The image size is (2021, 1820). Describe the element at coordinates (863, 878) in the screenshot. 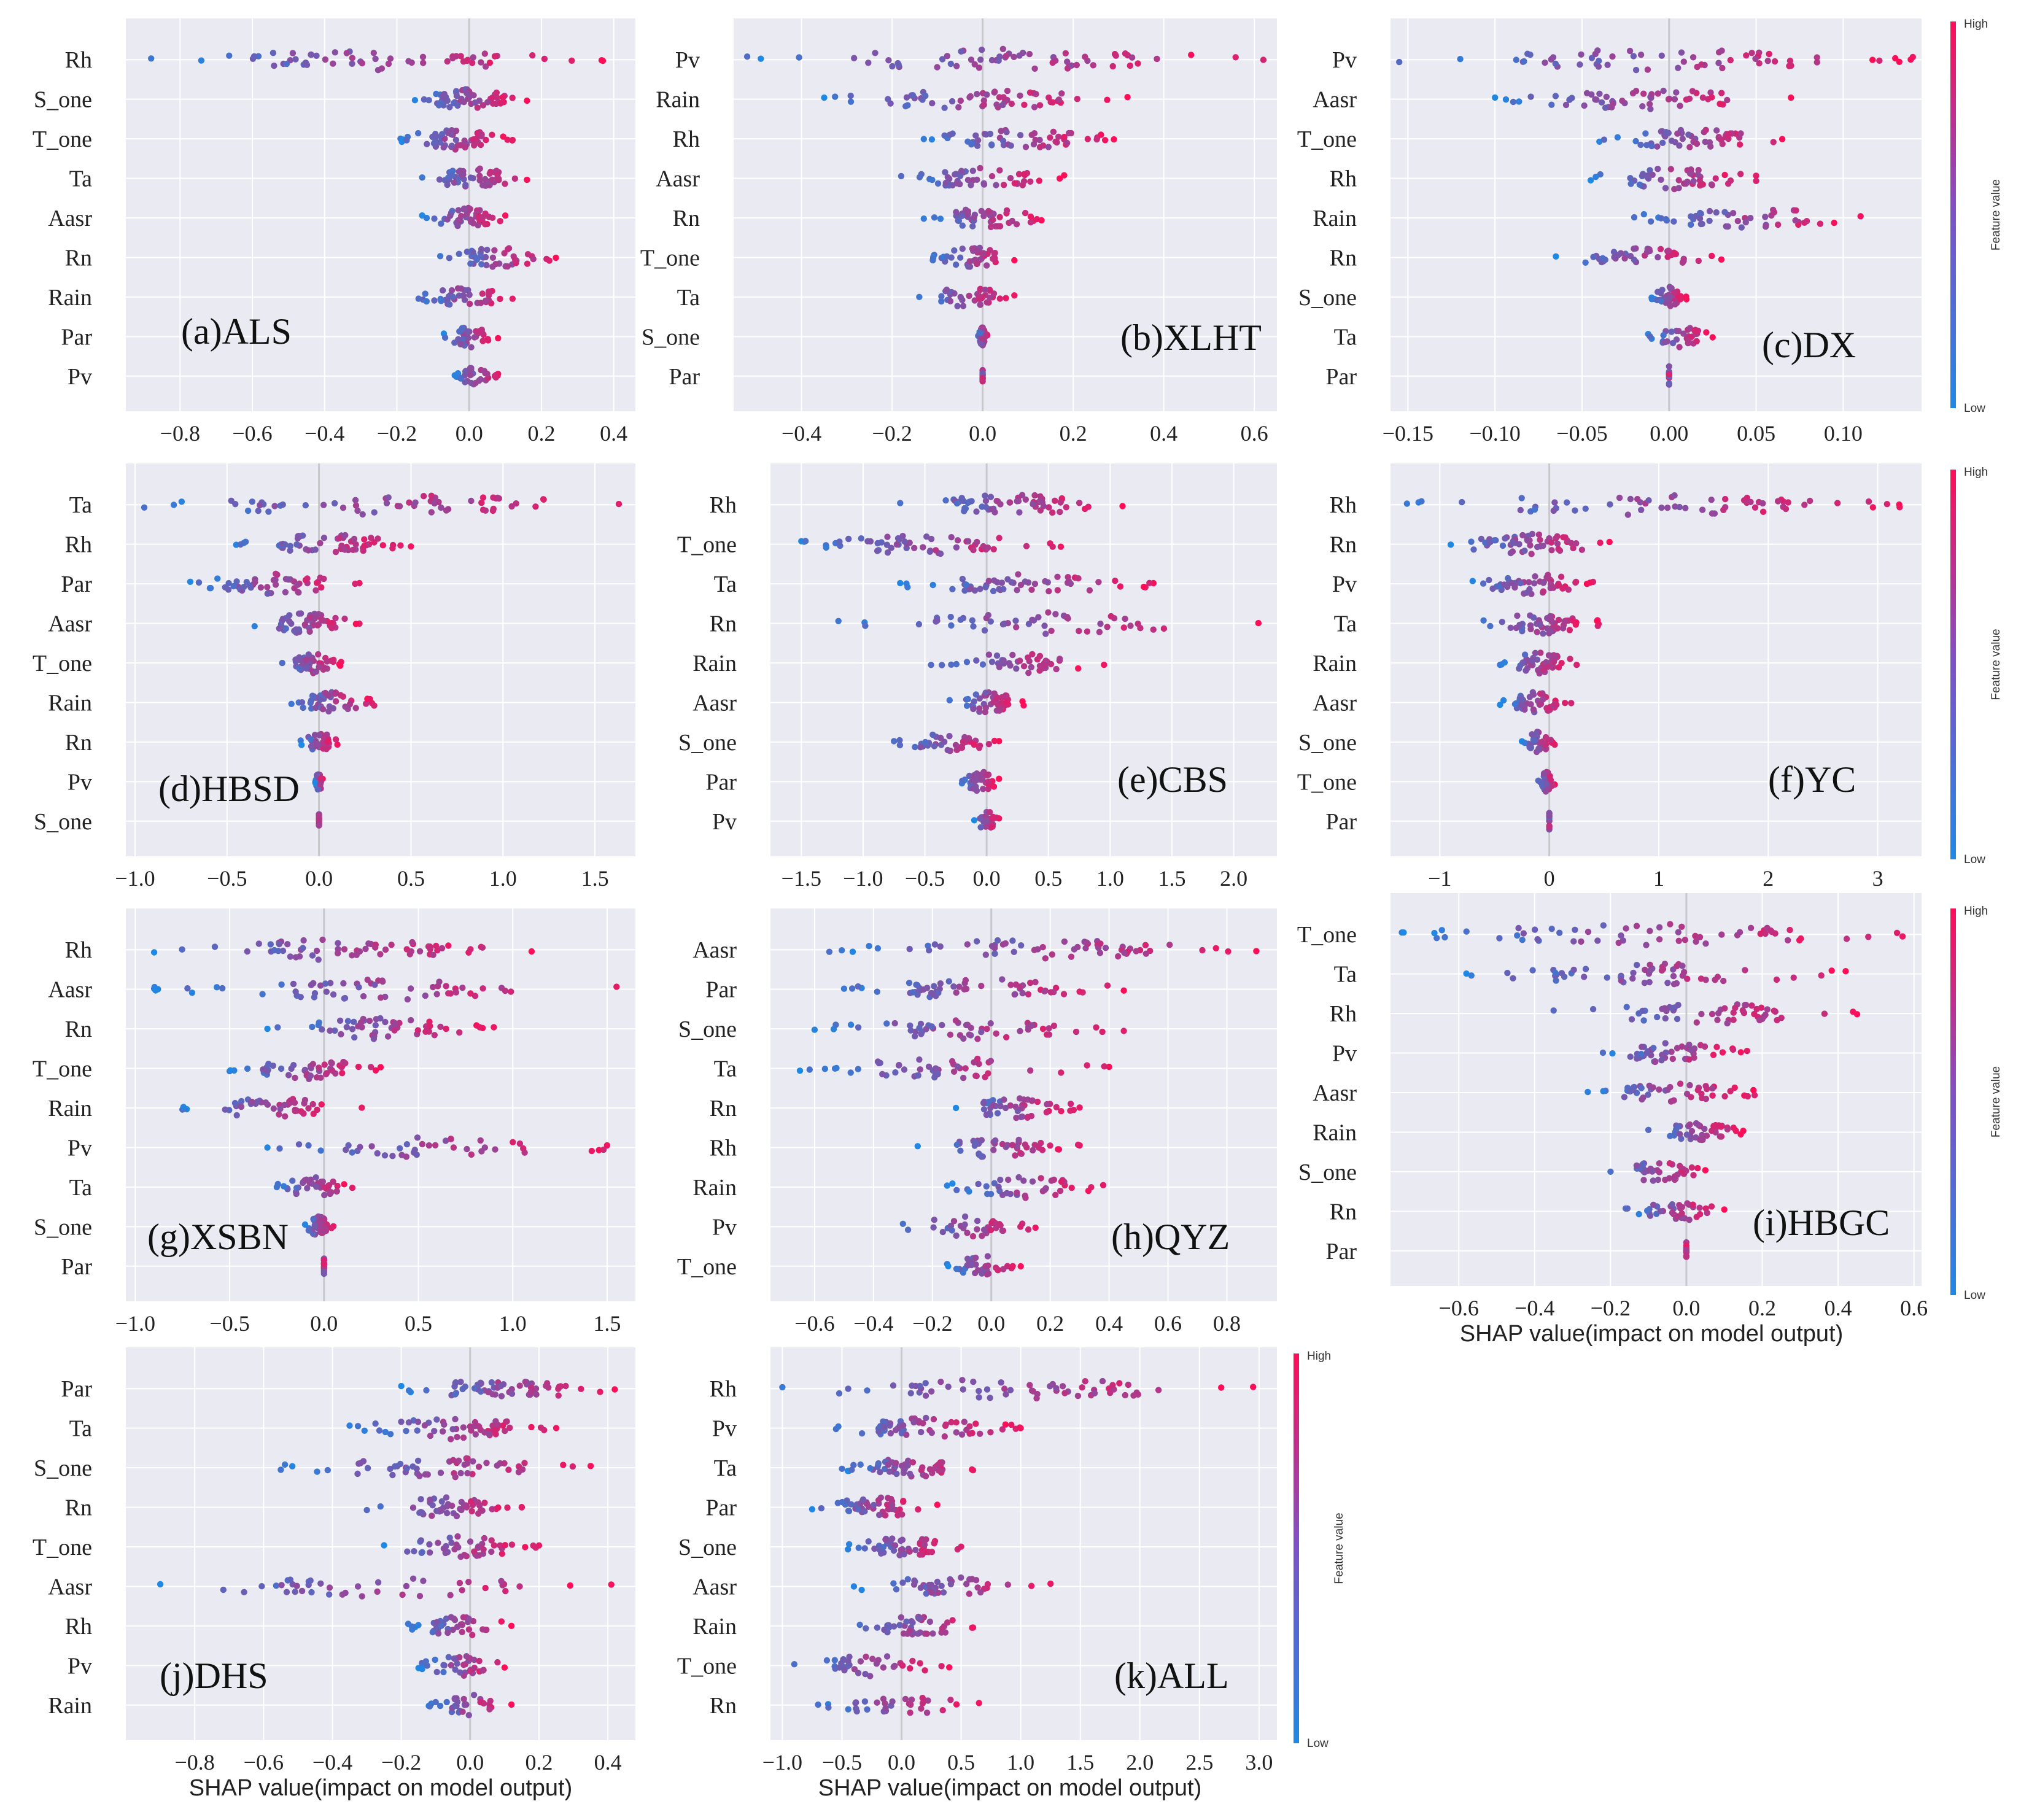

I see `x-tick-label: −1.0` at that location.